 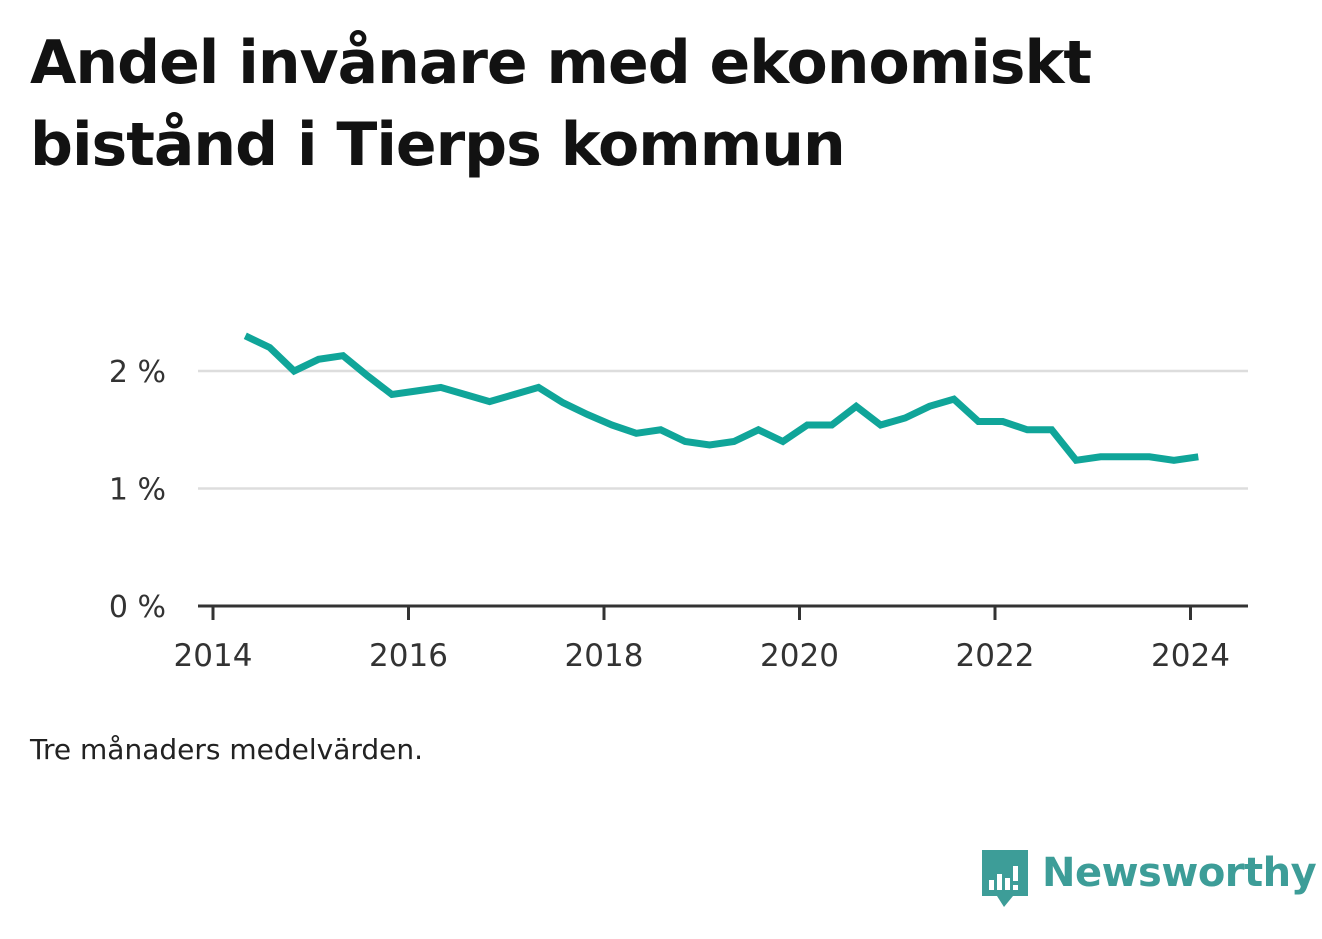 What do you see at coordinates (1190, 656) in the screenshot?
I see `x-tick-label: 2024` at bounding box center [1190, 656].